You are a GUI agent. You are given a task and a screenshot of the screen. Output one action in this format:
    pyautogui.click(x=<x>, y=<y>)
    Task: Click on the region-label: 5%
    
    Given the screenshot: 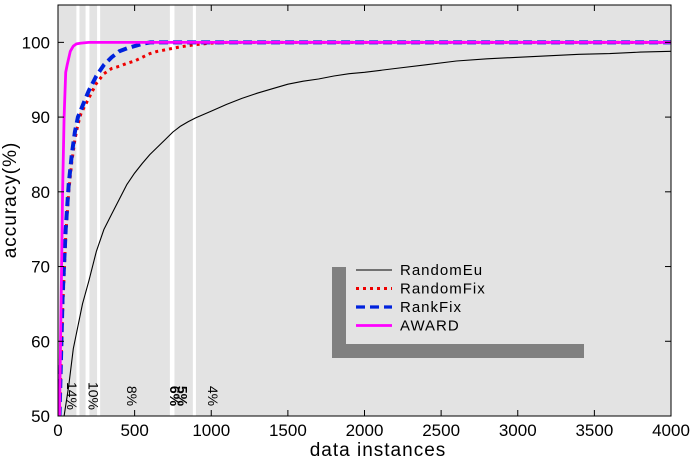 What is the action you would take?
    pyautogui.click(x=183, y=396)
    